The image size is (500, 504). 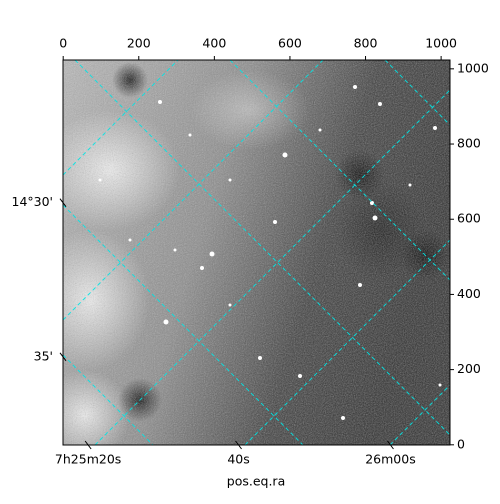 What do you see at coordinates (43, 355) in the screenshot?
I see `dec-tick-label: 35'` at bounding box center [43, 355].